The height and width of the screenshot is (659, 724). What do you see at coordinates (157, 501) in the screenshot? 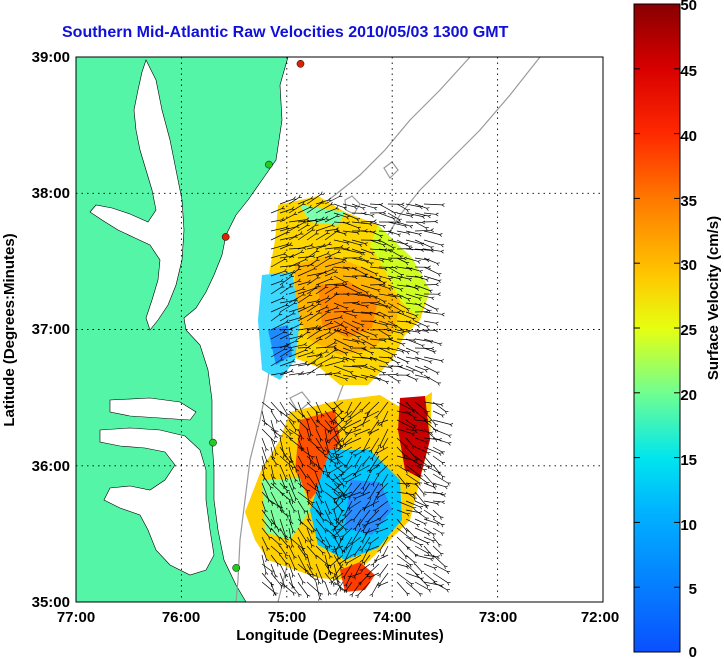
I see `pamlico-sound` at bounding box center [157, 501].